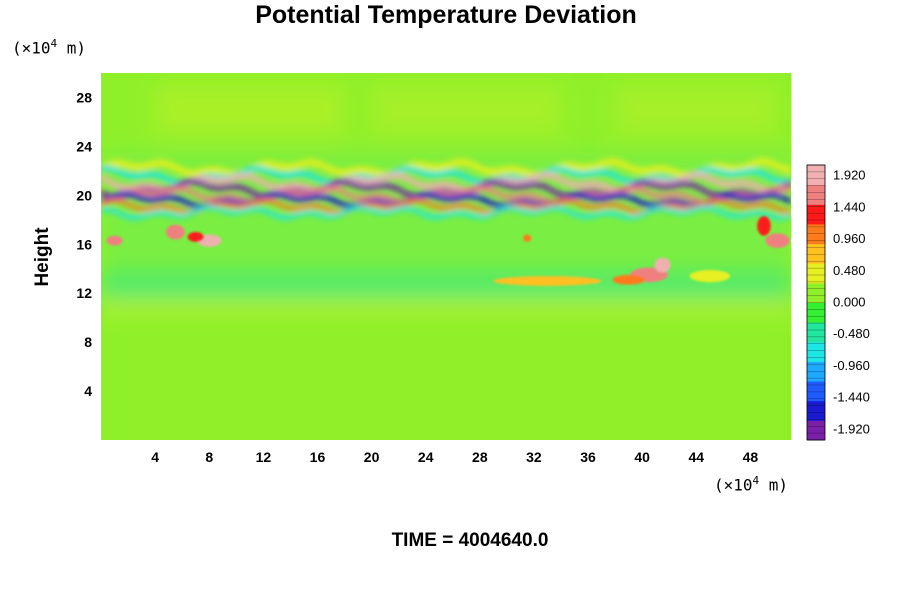 This screenshot has width=900, height=600. What do you see at coordinates (851, 333) in the screenshot?
I see `colorbar-tick-label: -0.480` at bounding box center [851, 333].